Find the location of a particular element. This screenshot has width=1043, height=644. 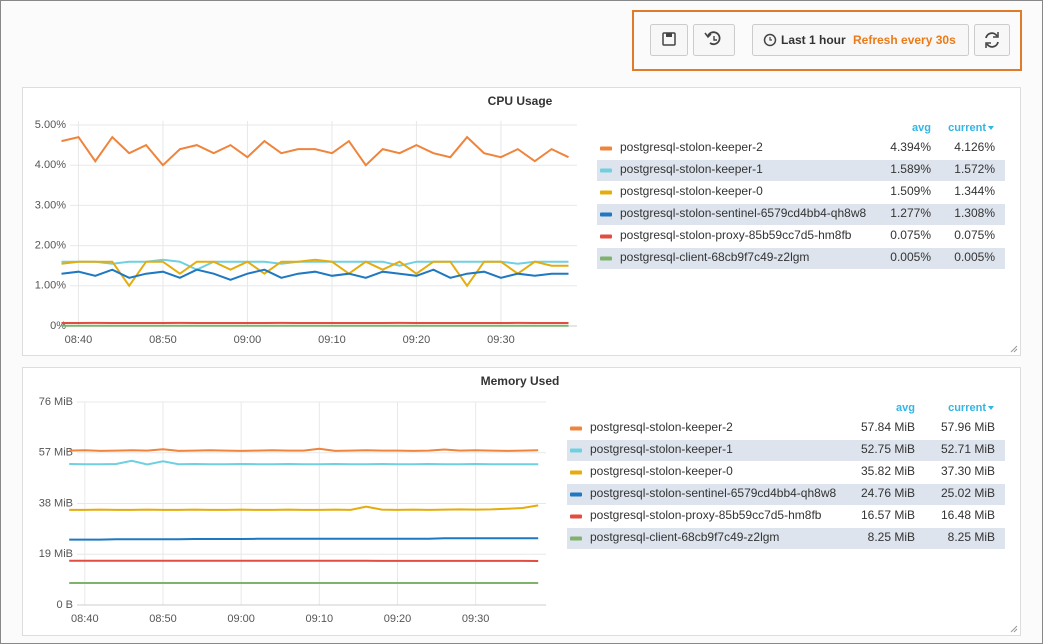

legend-avg: 24.76 MiB is located at coordinates (888, 493).